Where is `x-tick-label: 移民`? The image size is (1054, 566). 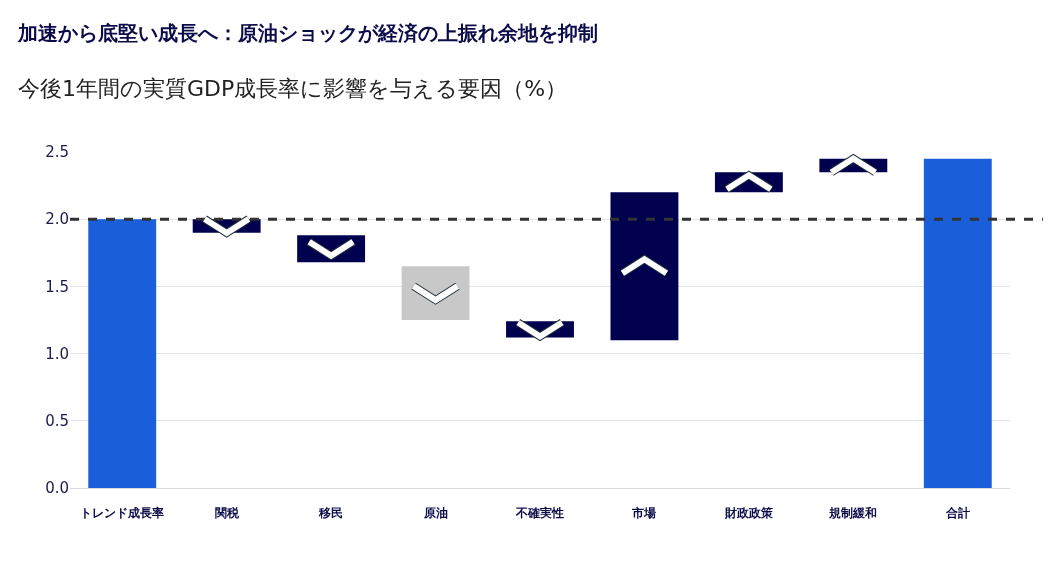
x-tick-label: 移民 is located at coordinates (331, 513).